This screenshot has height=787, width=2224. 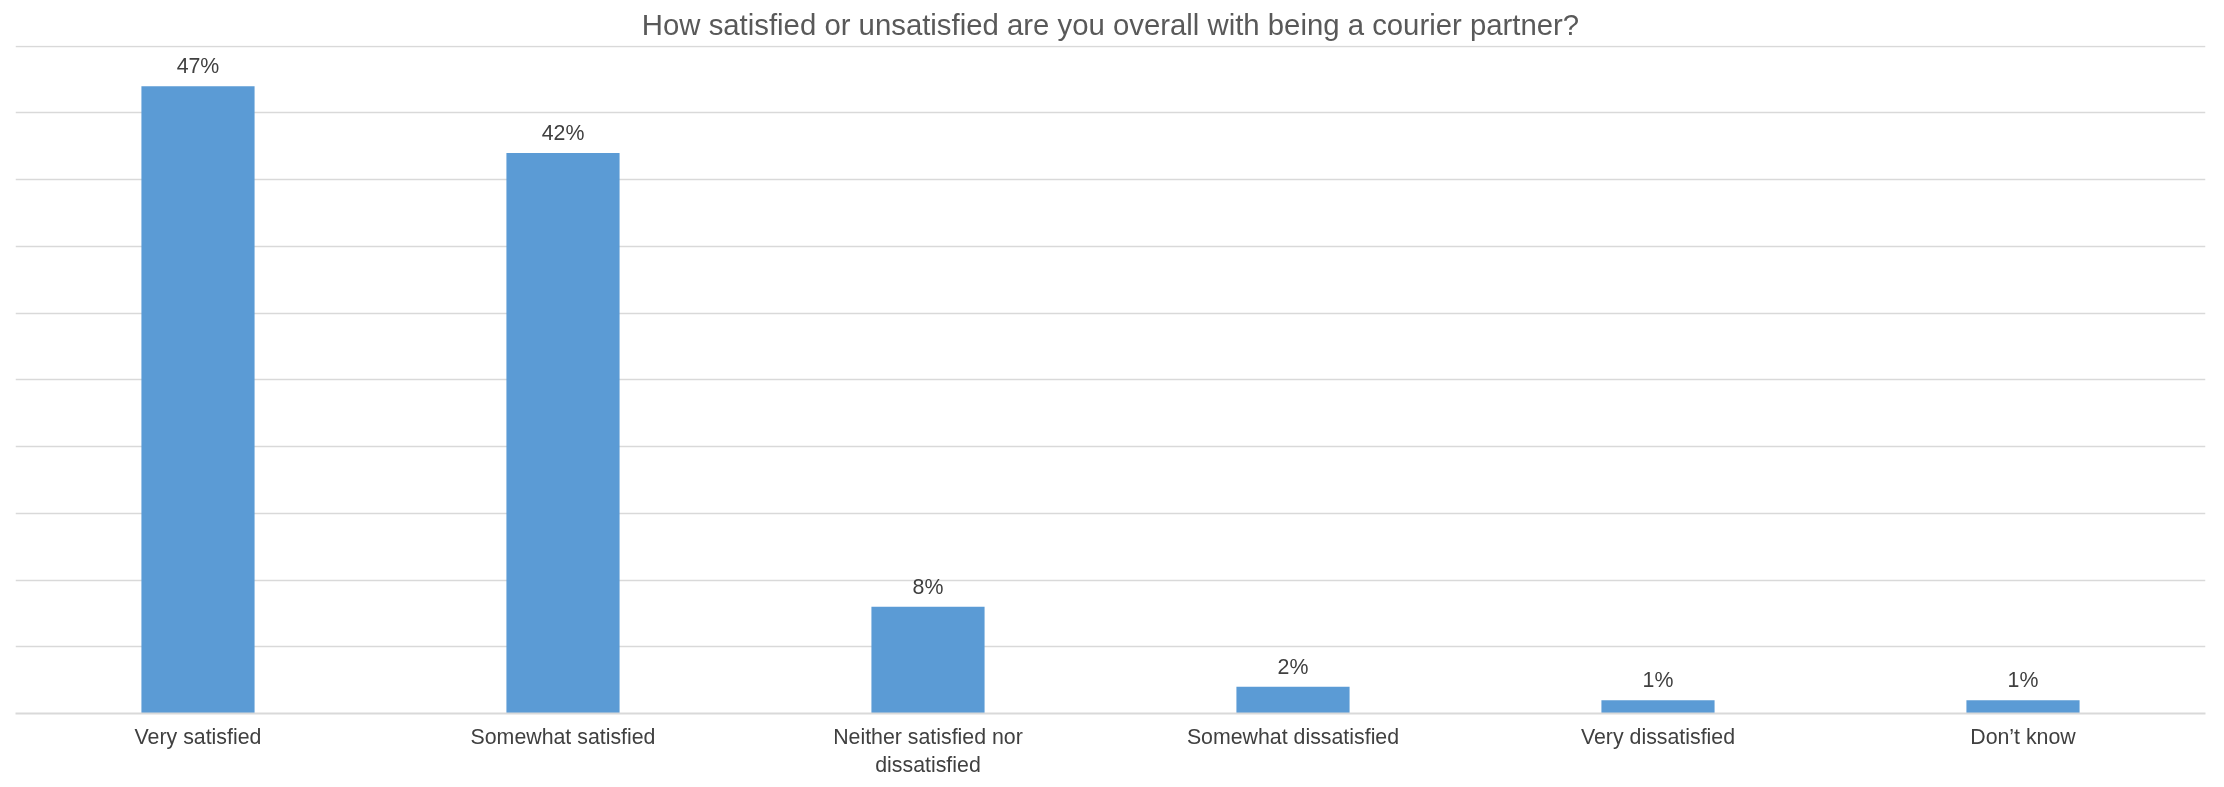 What do you see at coordinates (563, 133) in the screenshot?
I see `data-label: 42%` at bounding box center [563, 133].